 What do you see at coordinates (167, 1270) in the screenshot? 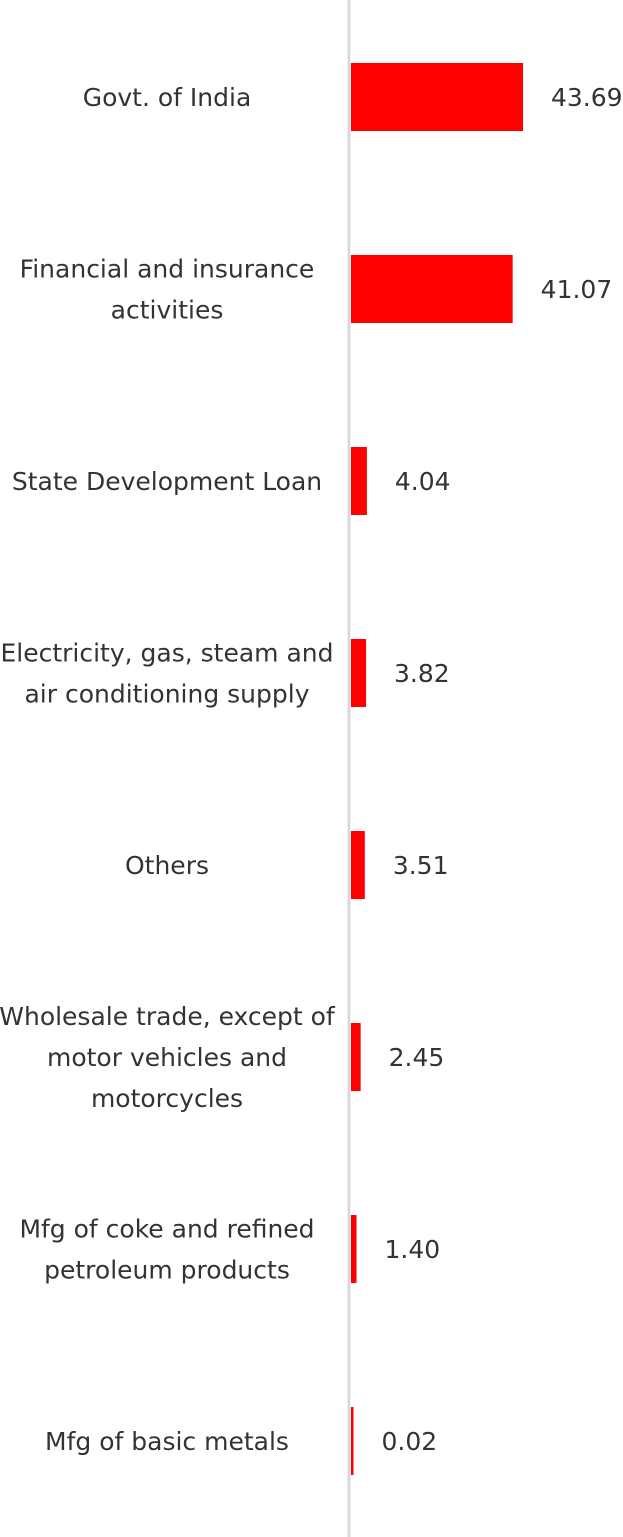
I see `category-label-6-line-1: petroleum products` at bounding box center [167, 1270].